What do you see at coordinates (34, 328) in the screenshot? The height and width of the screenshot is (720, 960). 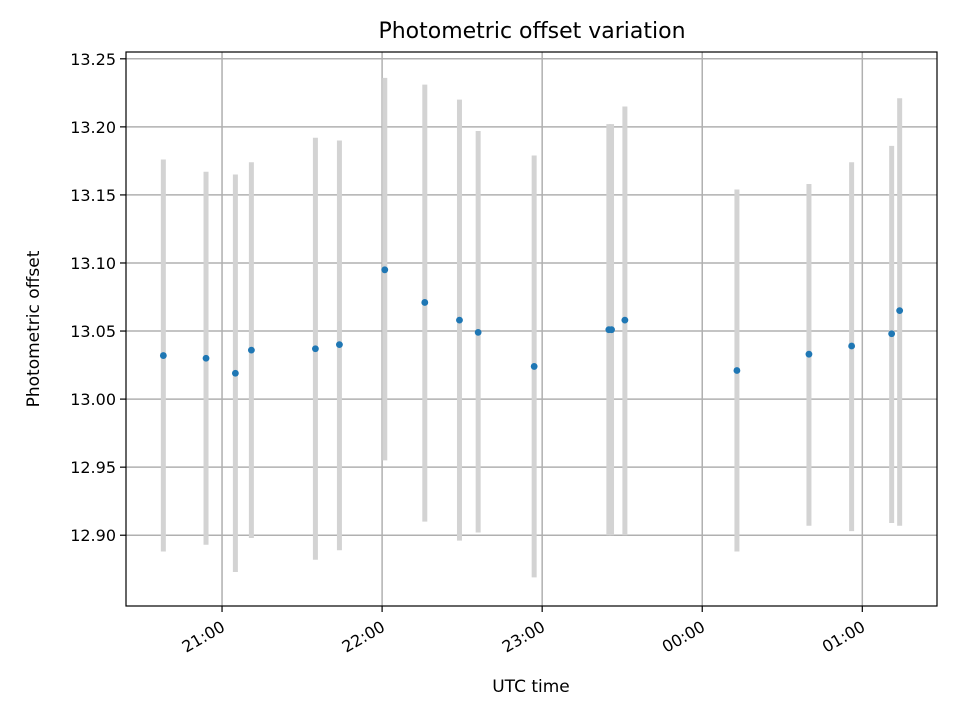 I see `y-axis-label: Photometric offset` at bounding box center [34, 328].